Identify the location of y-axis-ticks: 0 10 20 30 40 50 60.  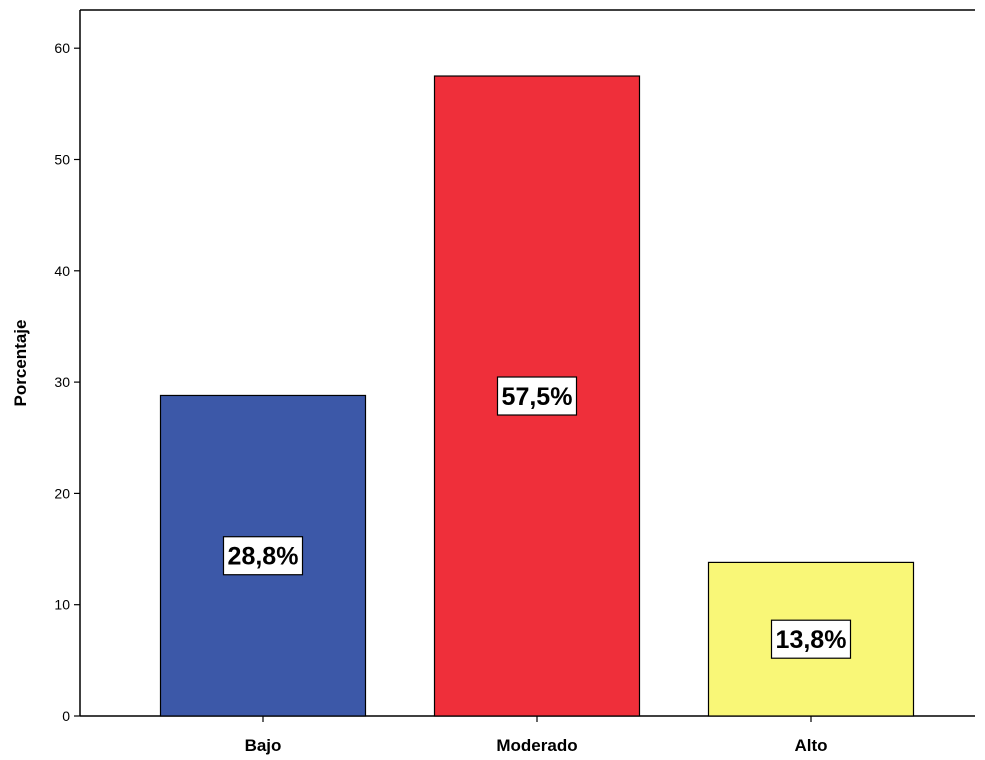
(67, 382).